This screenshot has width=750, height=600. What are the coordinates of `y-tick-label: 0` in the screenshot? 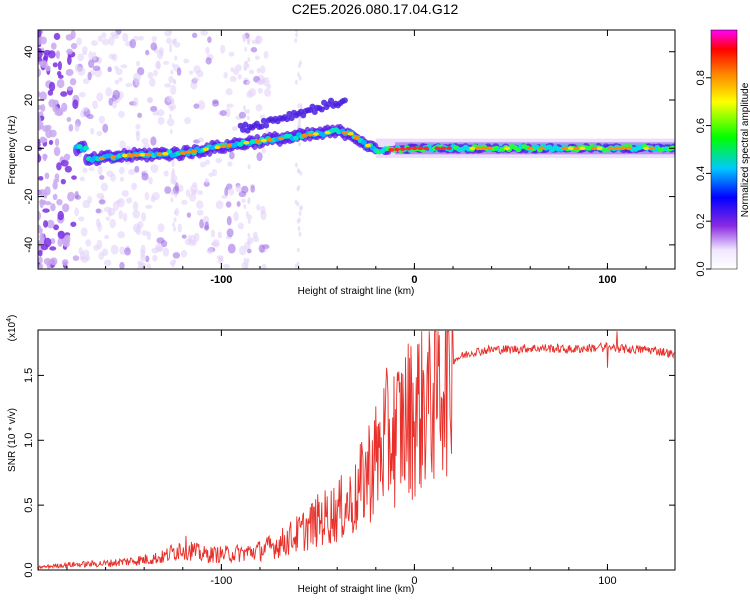 It's located at (29, 148).